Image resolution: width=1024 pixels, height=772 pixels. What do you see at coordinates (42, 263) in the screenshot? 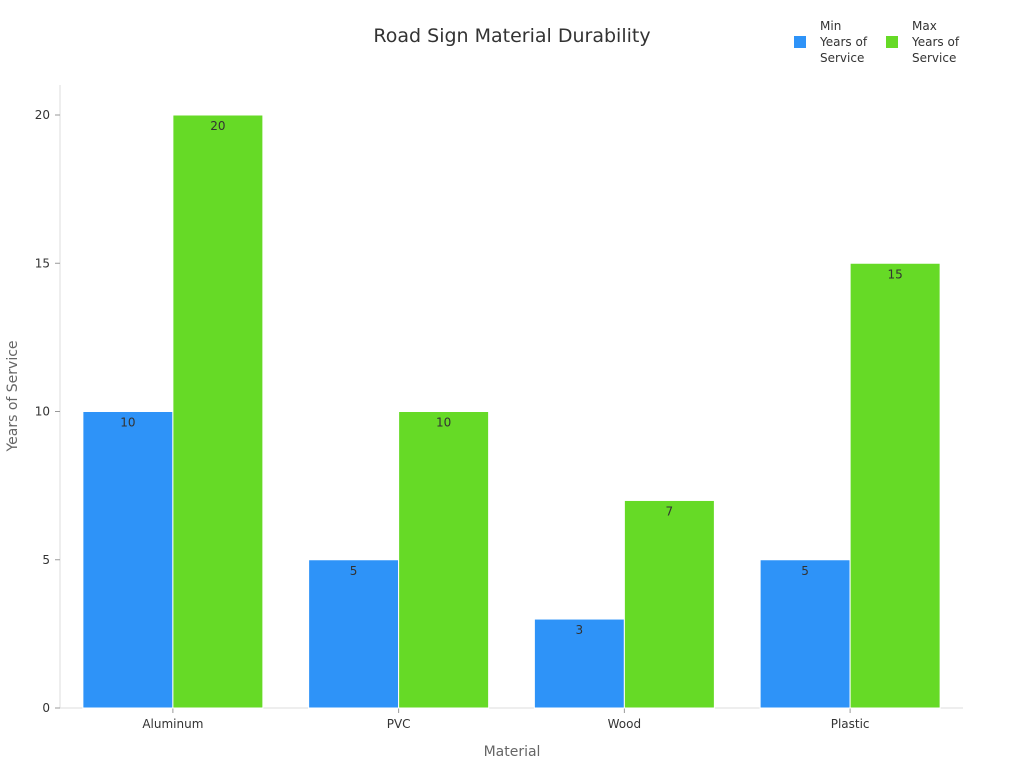
I see `y-tick-label: 15` at bounding box center [42, 263].